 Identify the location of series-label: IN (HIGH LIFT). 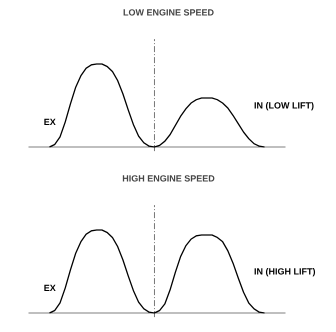
(285, 271).